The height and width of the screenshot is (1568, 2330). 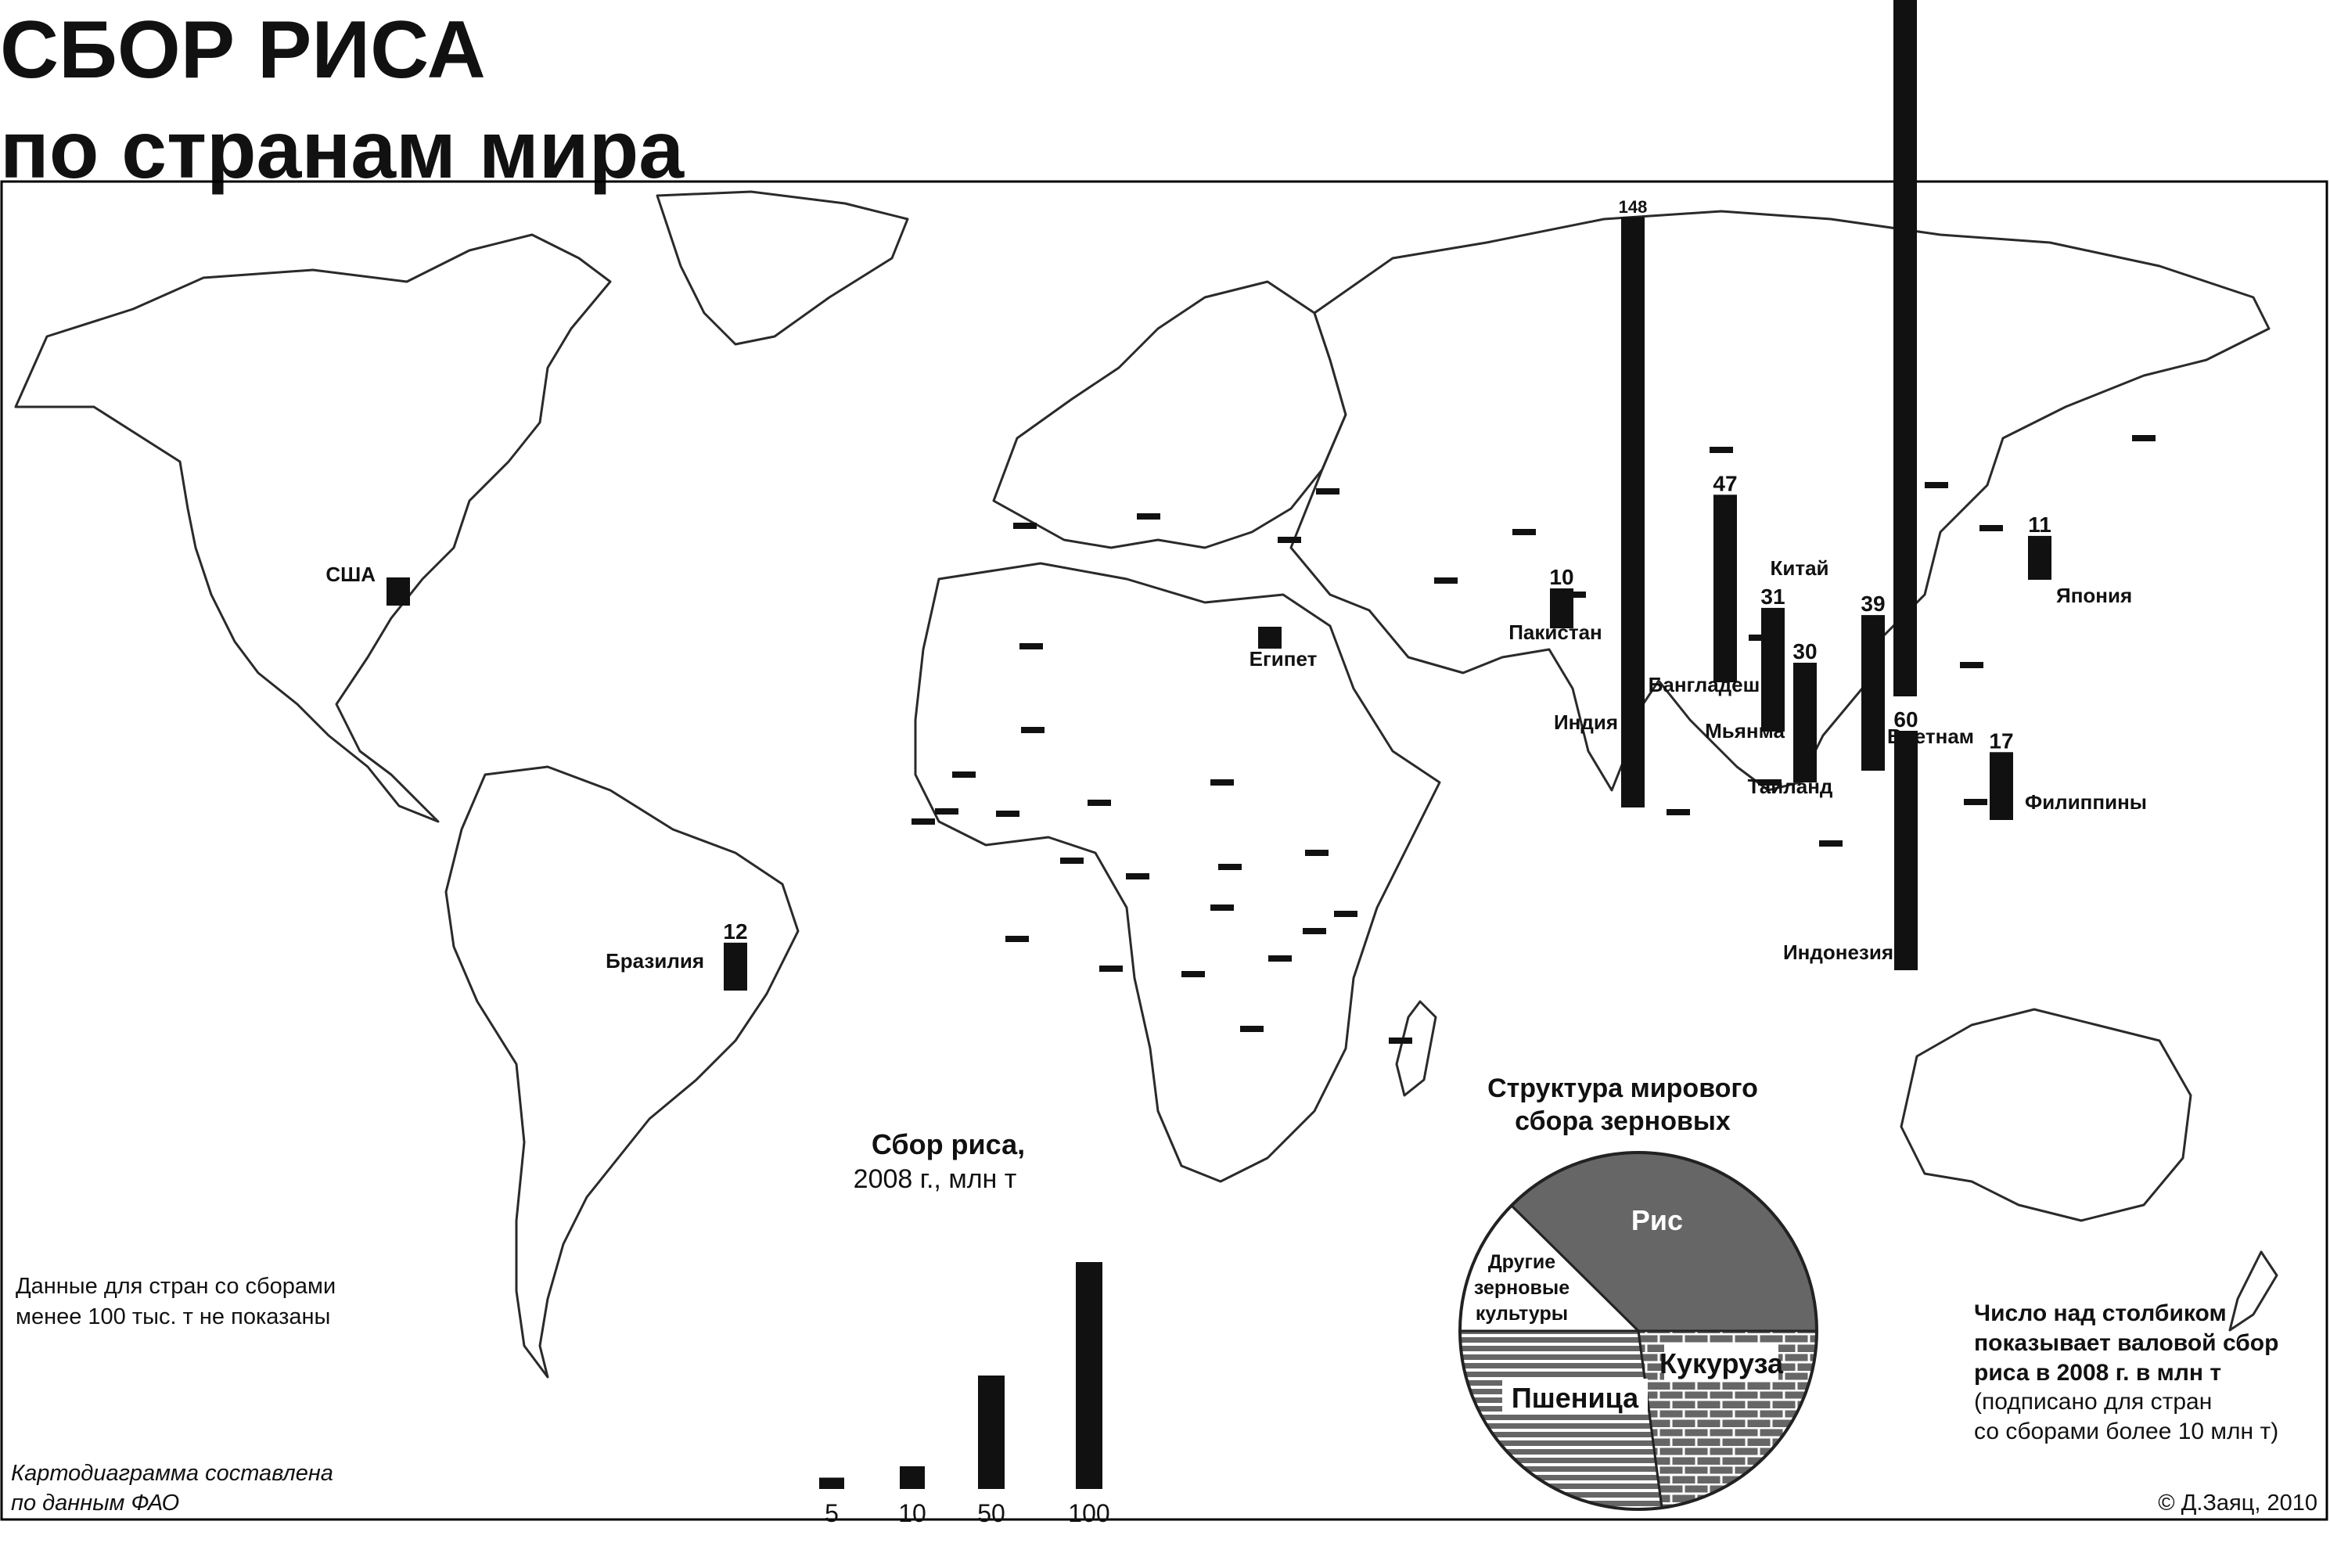 What do you see at coordinates (2094, 595) in the screenshot?
I see `country-label-япония: Япония` at bounding box center [2094, 595].